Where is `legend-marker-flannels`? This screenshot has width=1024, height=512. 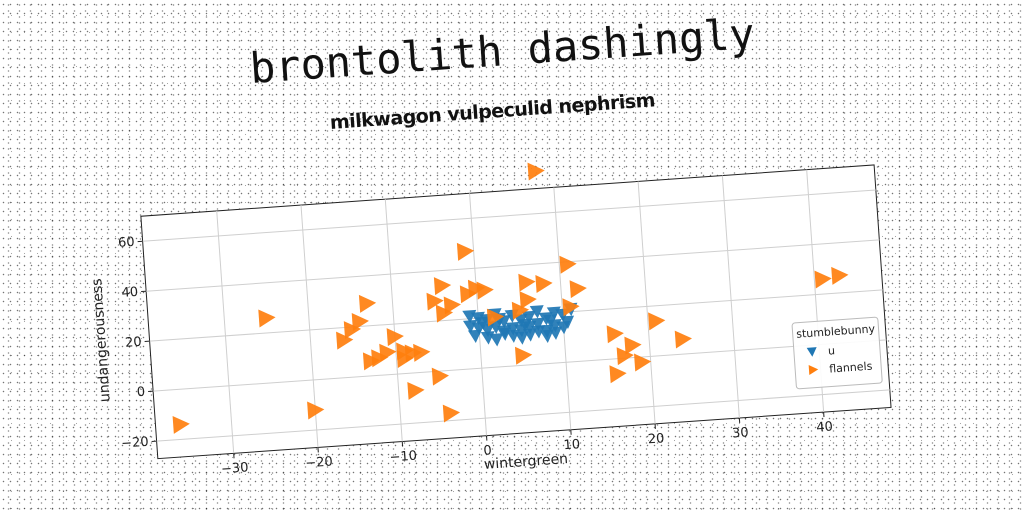
legend-marker-flannels is located at coordinates (813, 370).